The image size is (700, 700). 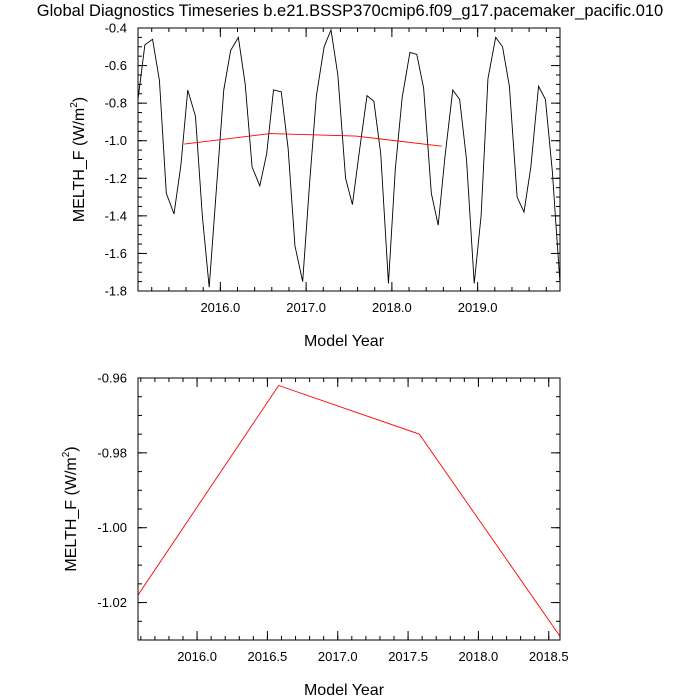 I want to click on y-tick-label: -1.2, so click(x=116, y=178).